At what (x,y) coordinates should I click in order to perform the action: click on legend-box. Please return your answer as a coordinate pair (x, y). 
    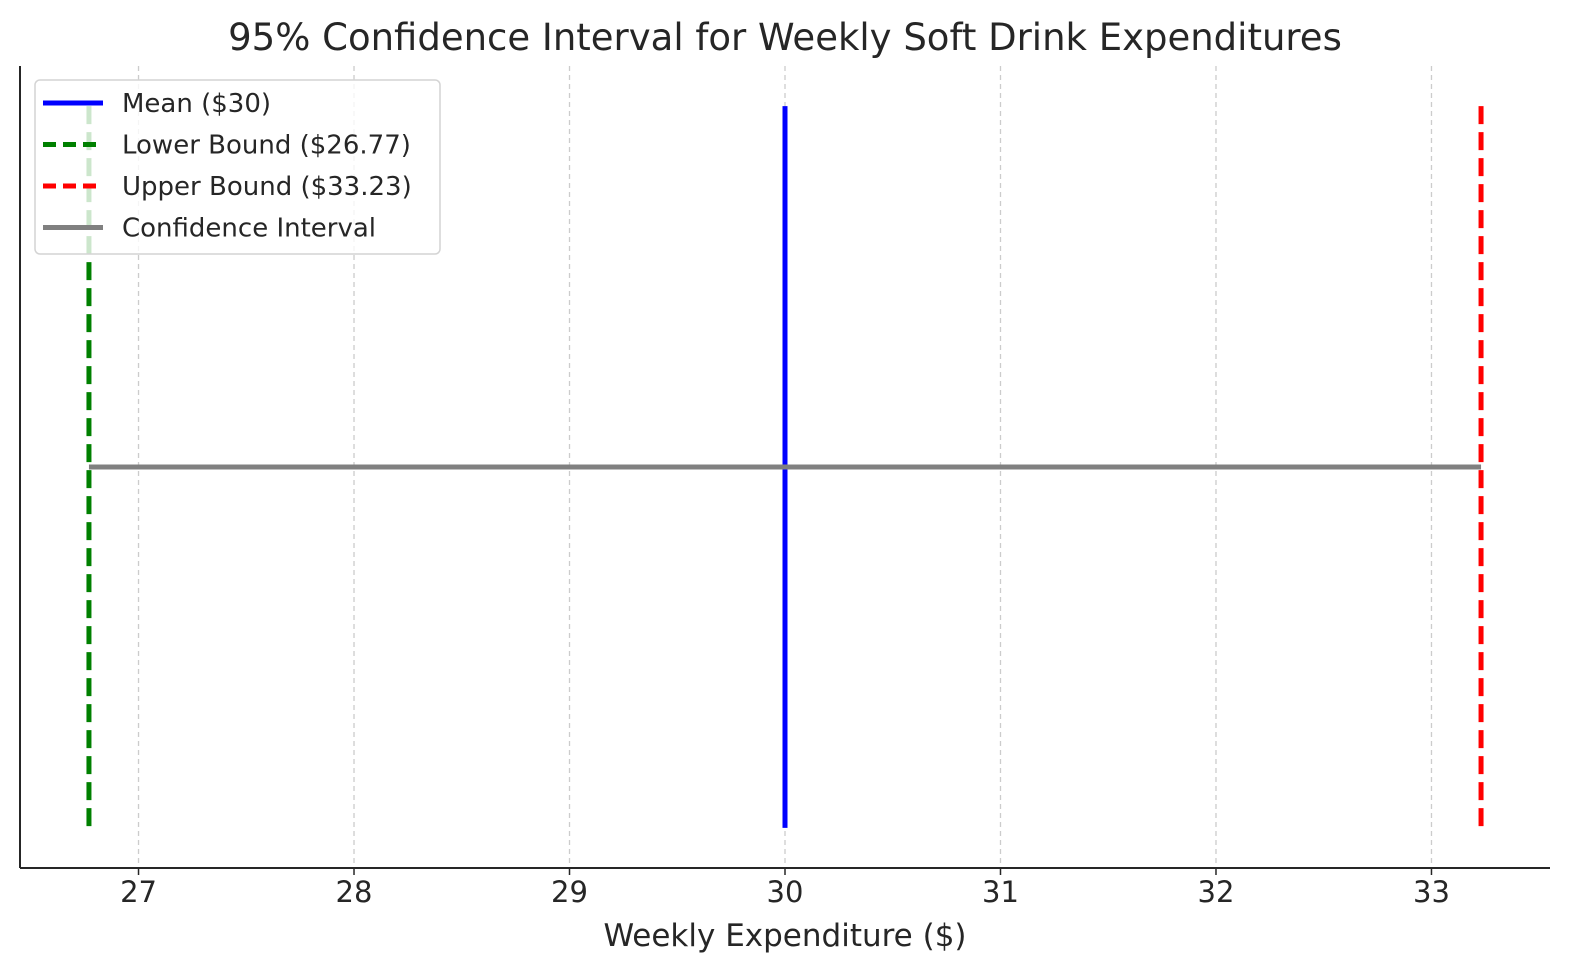
    Looking at the image, I should click on (237, 167).